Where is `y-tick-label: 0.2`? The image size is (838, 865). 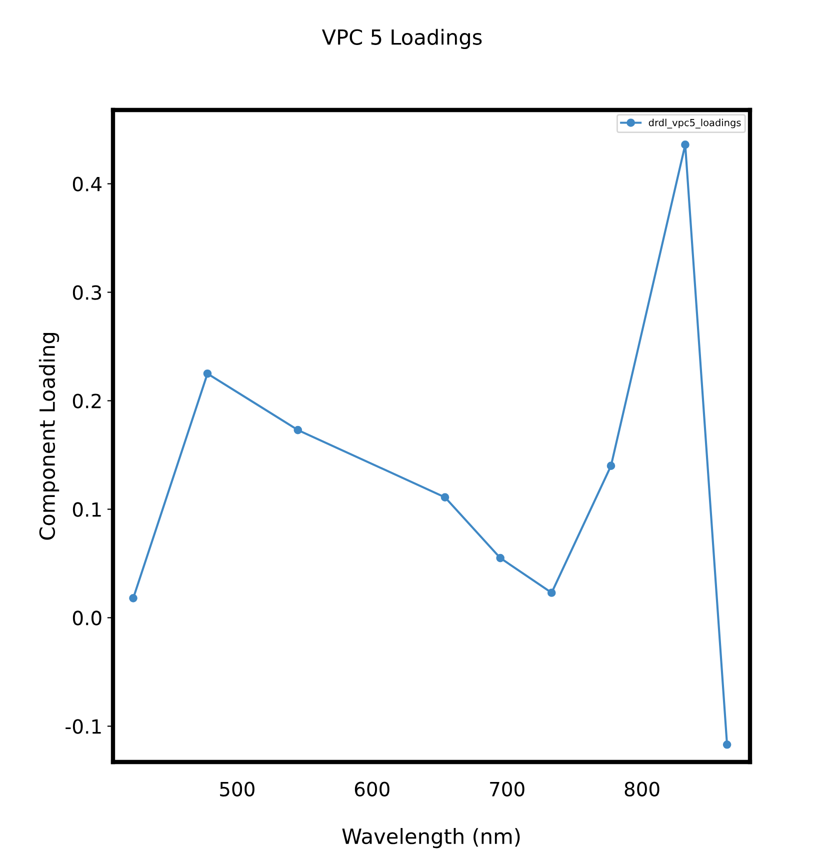 y-tick-label: 0.2 is located at coordinates (86, 401).